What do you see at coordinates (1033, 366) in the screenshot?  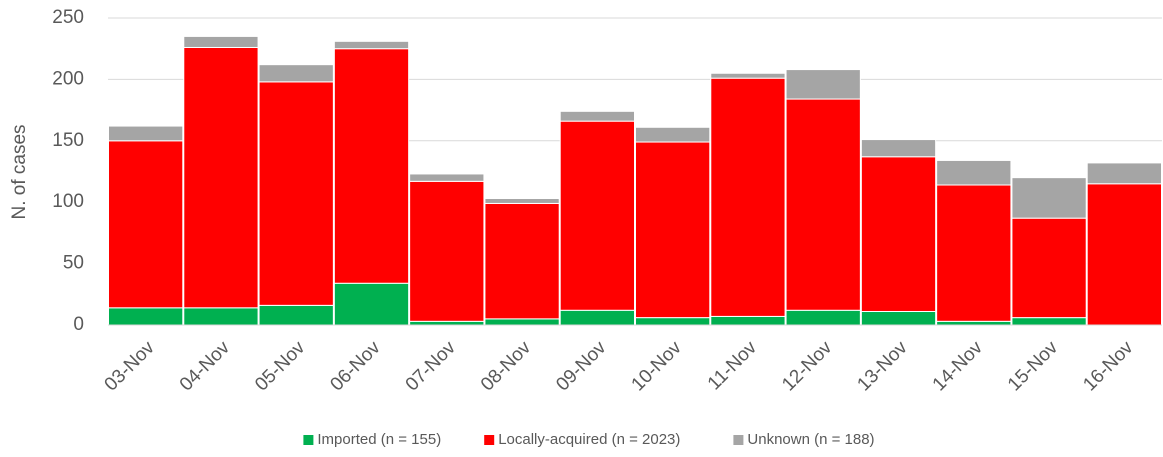 I see `x-tick-label: 15-Nov` at bounding box center [1033, 366].